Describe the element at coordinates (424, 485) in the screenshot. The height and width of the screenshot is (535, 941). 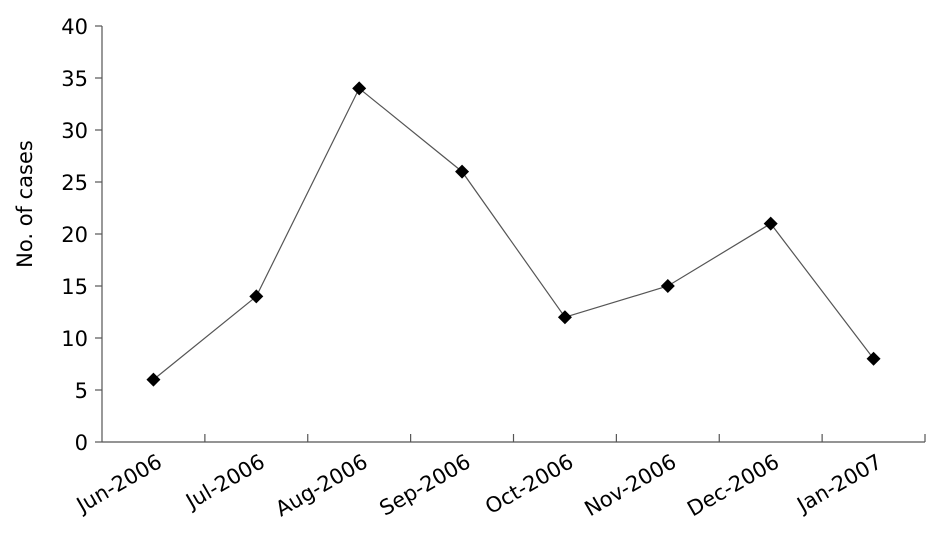
I see `x-tick-label: Sep-2006` at that location.